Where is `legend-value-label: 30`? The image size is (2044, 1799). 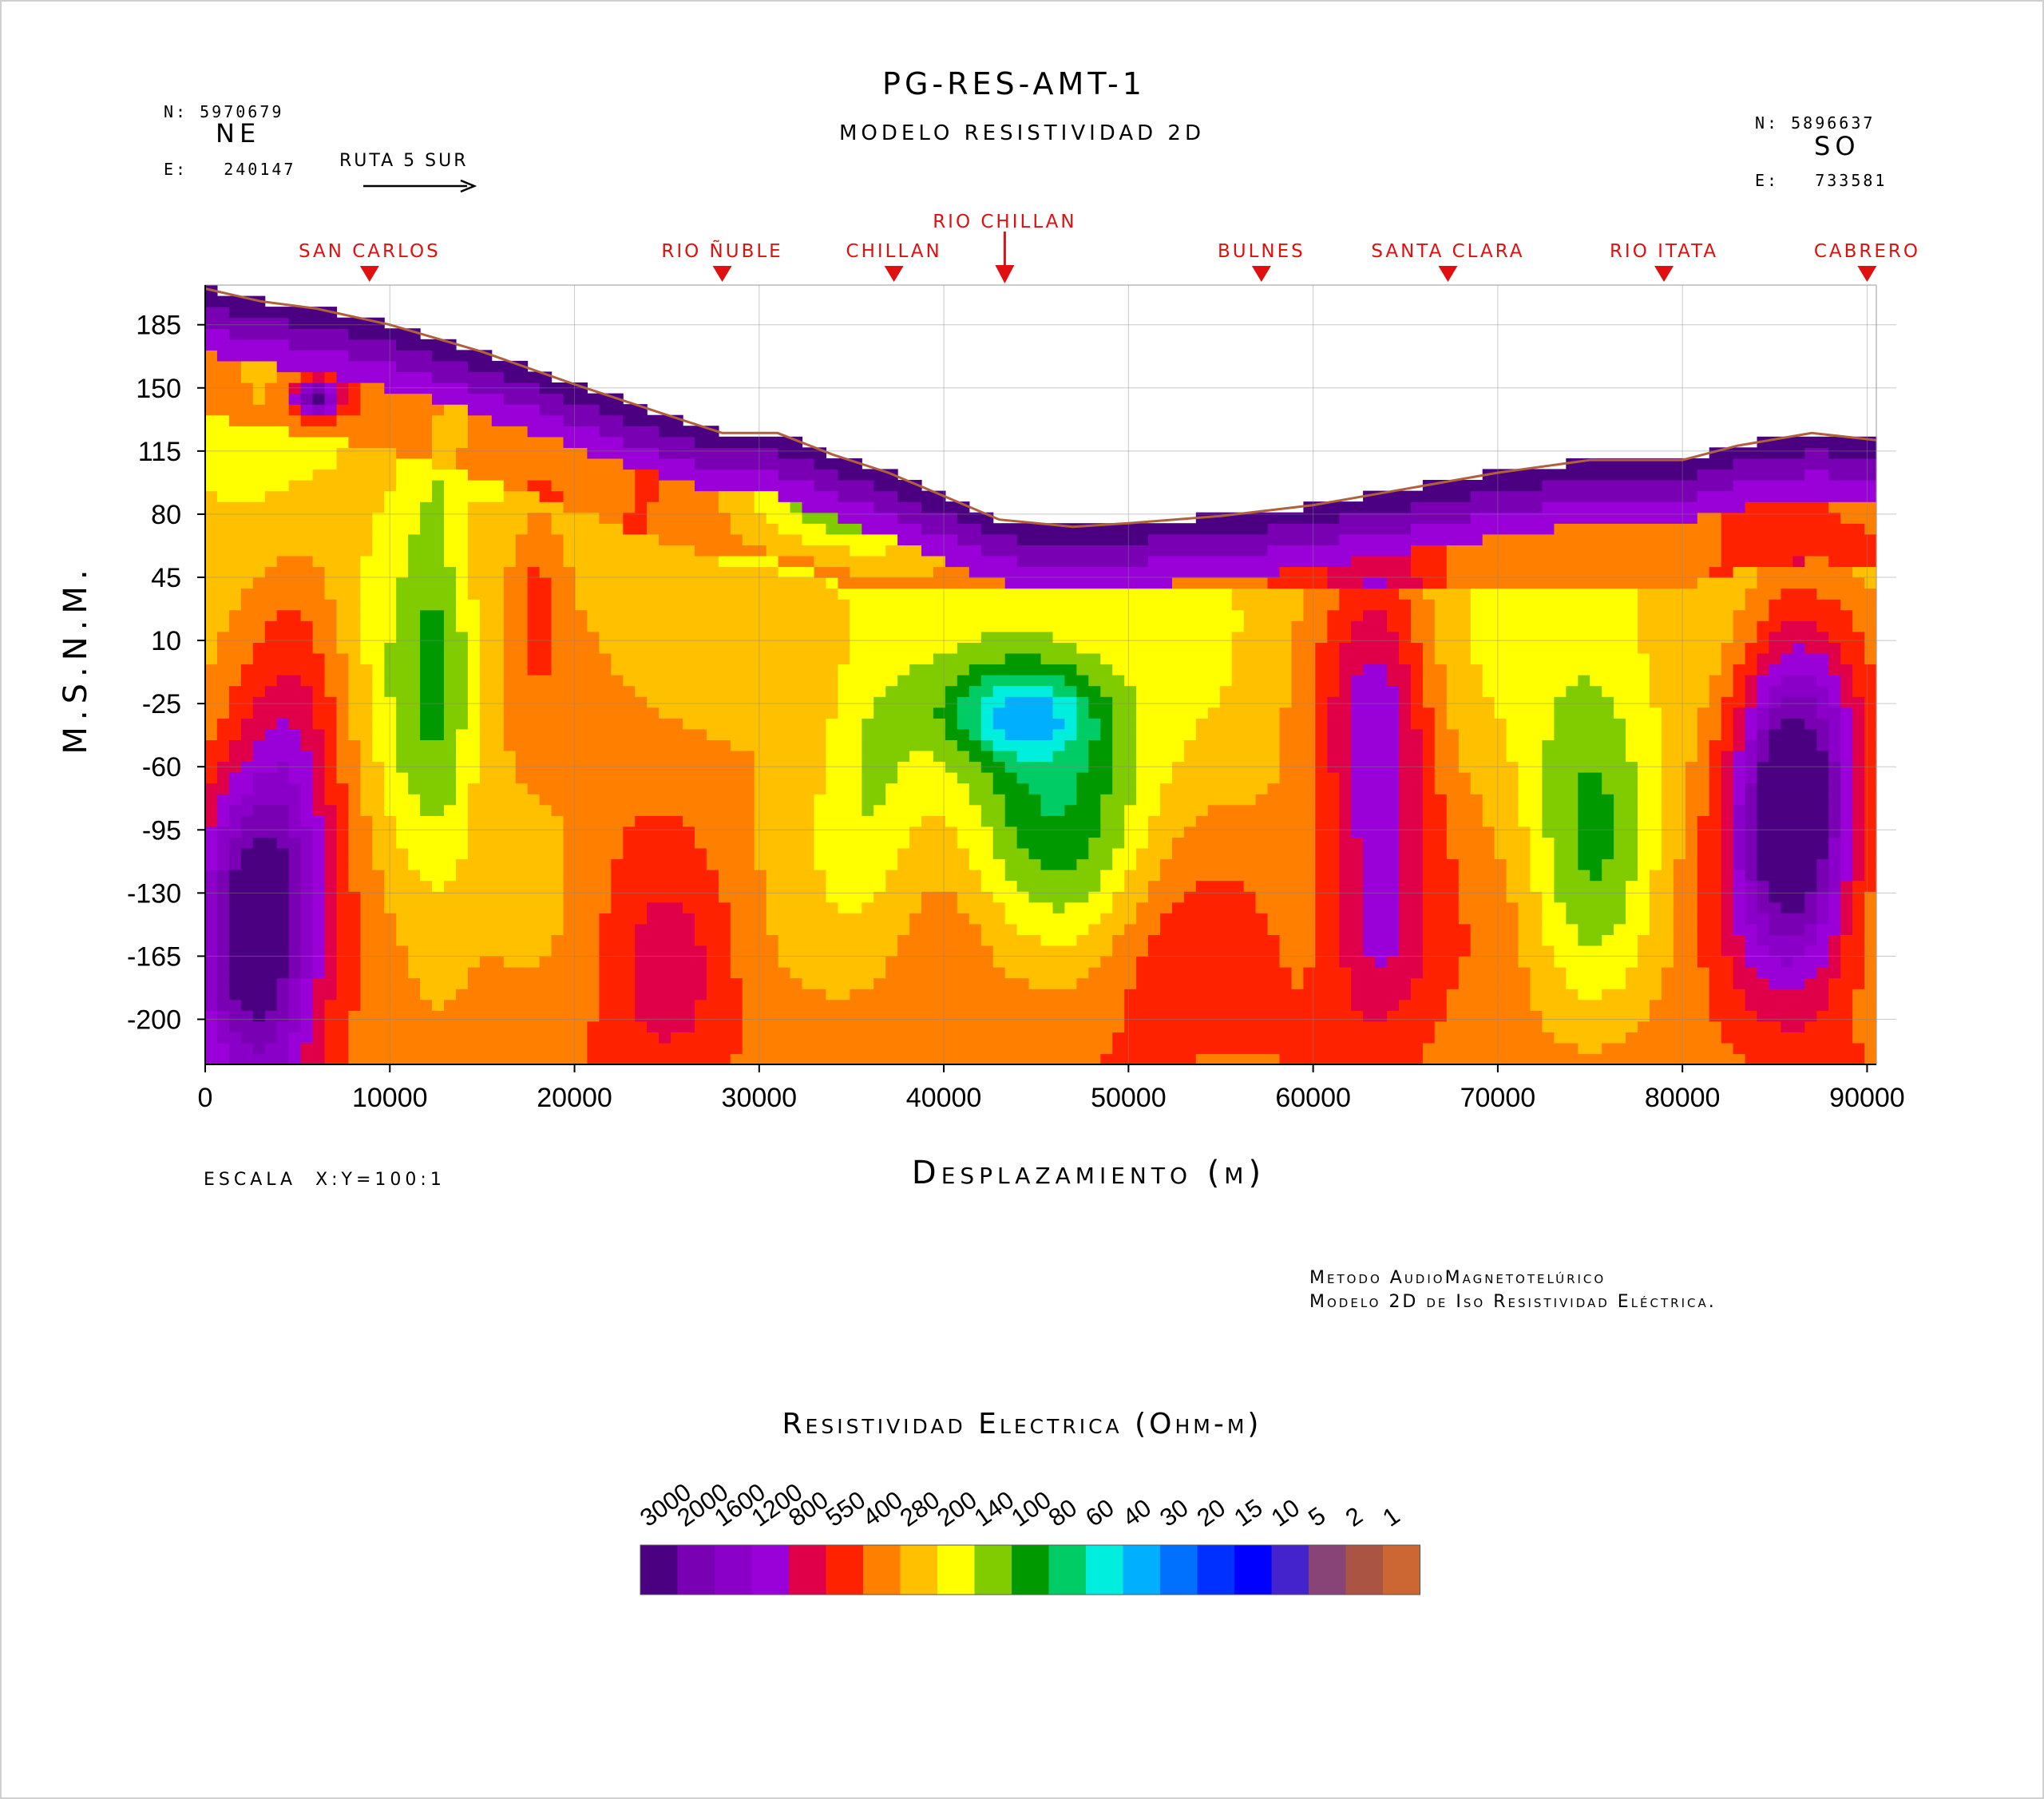
legend-value-label: 30 is located at coordinates (1174, 1512).